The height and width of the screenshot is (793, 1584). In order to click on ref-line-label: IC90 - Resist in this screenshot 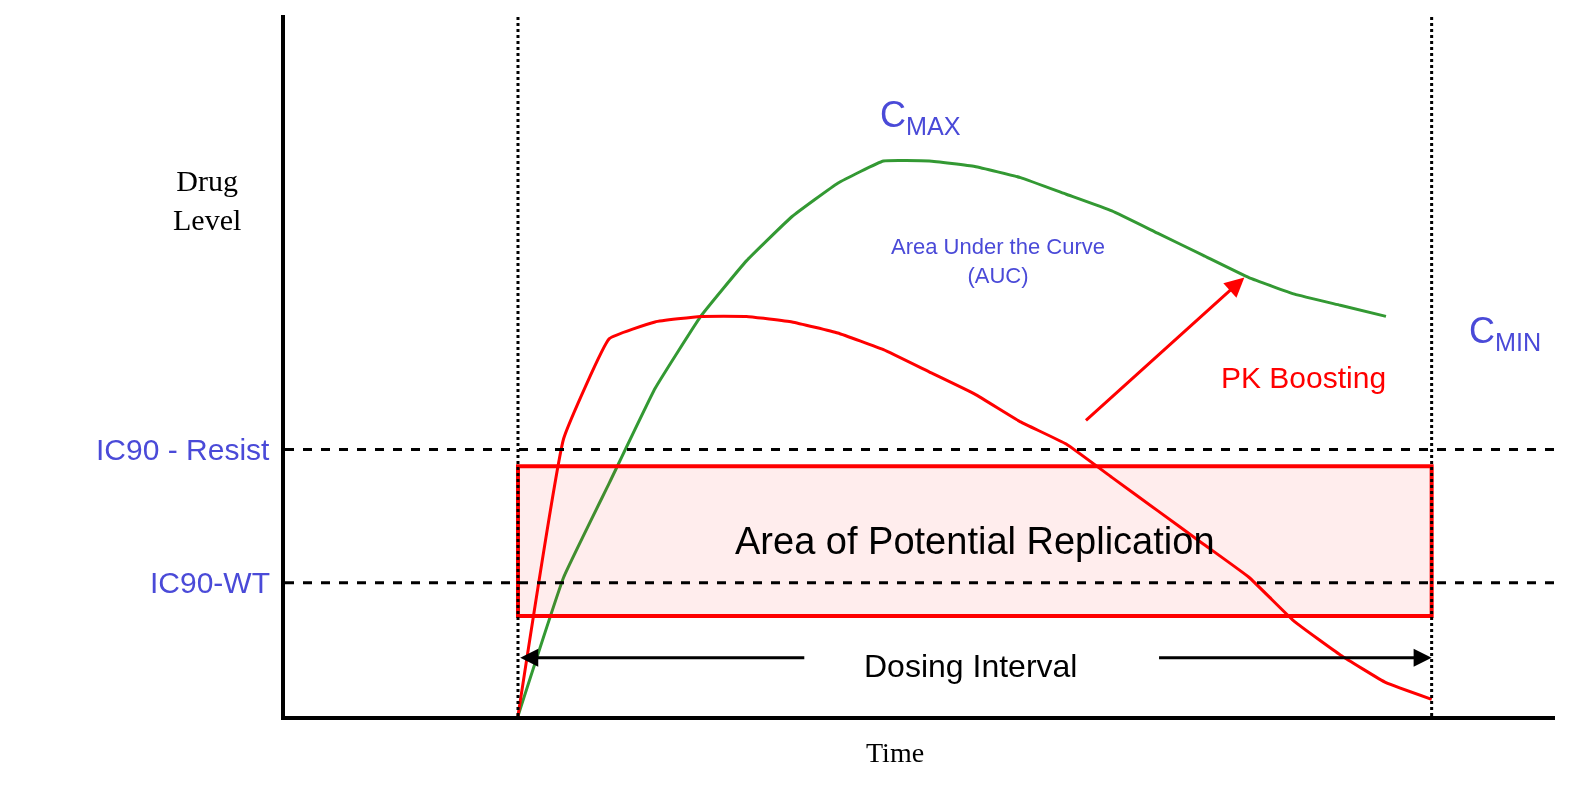, I will do `click(183, 449)`.